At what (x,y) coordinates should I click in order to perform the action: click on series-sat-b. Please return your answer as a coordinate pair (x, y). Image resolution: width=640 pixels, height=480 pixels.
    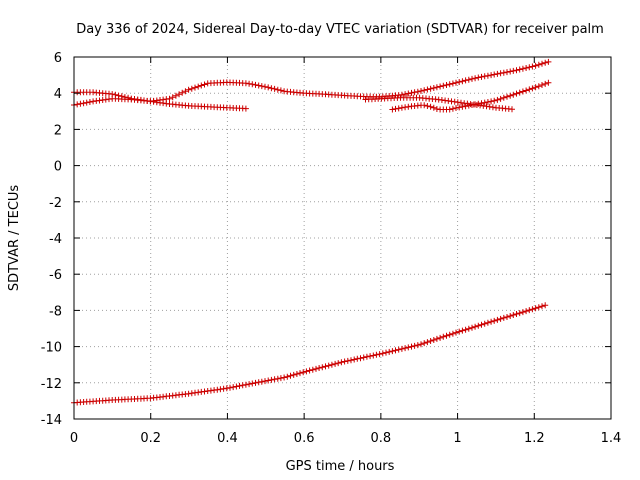
    Looking at the image, I should click on (311, 83).